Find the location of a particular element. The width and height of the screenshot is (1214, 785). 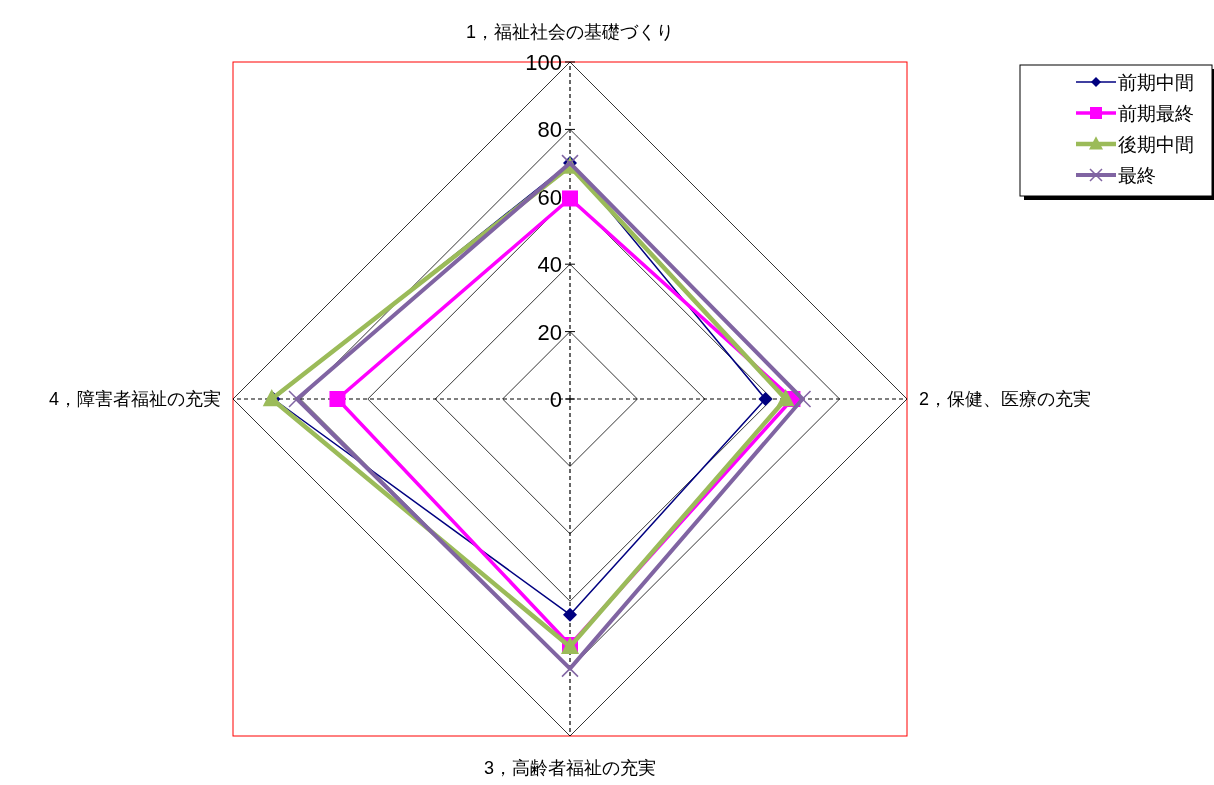

y-tick-label: 60 is located at coordinates (549, 197).